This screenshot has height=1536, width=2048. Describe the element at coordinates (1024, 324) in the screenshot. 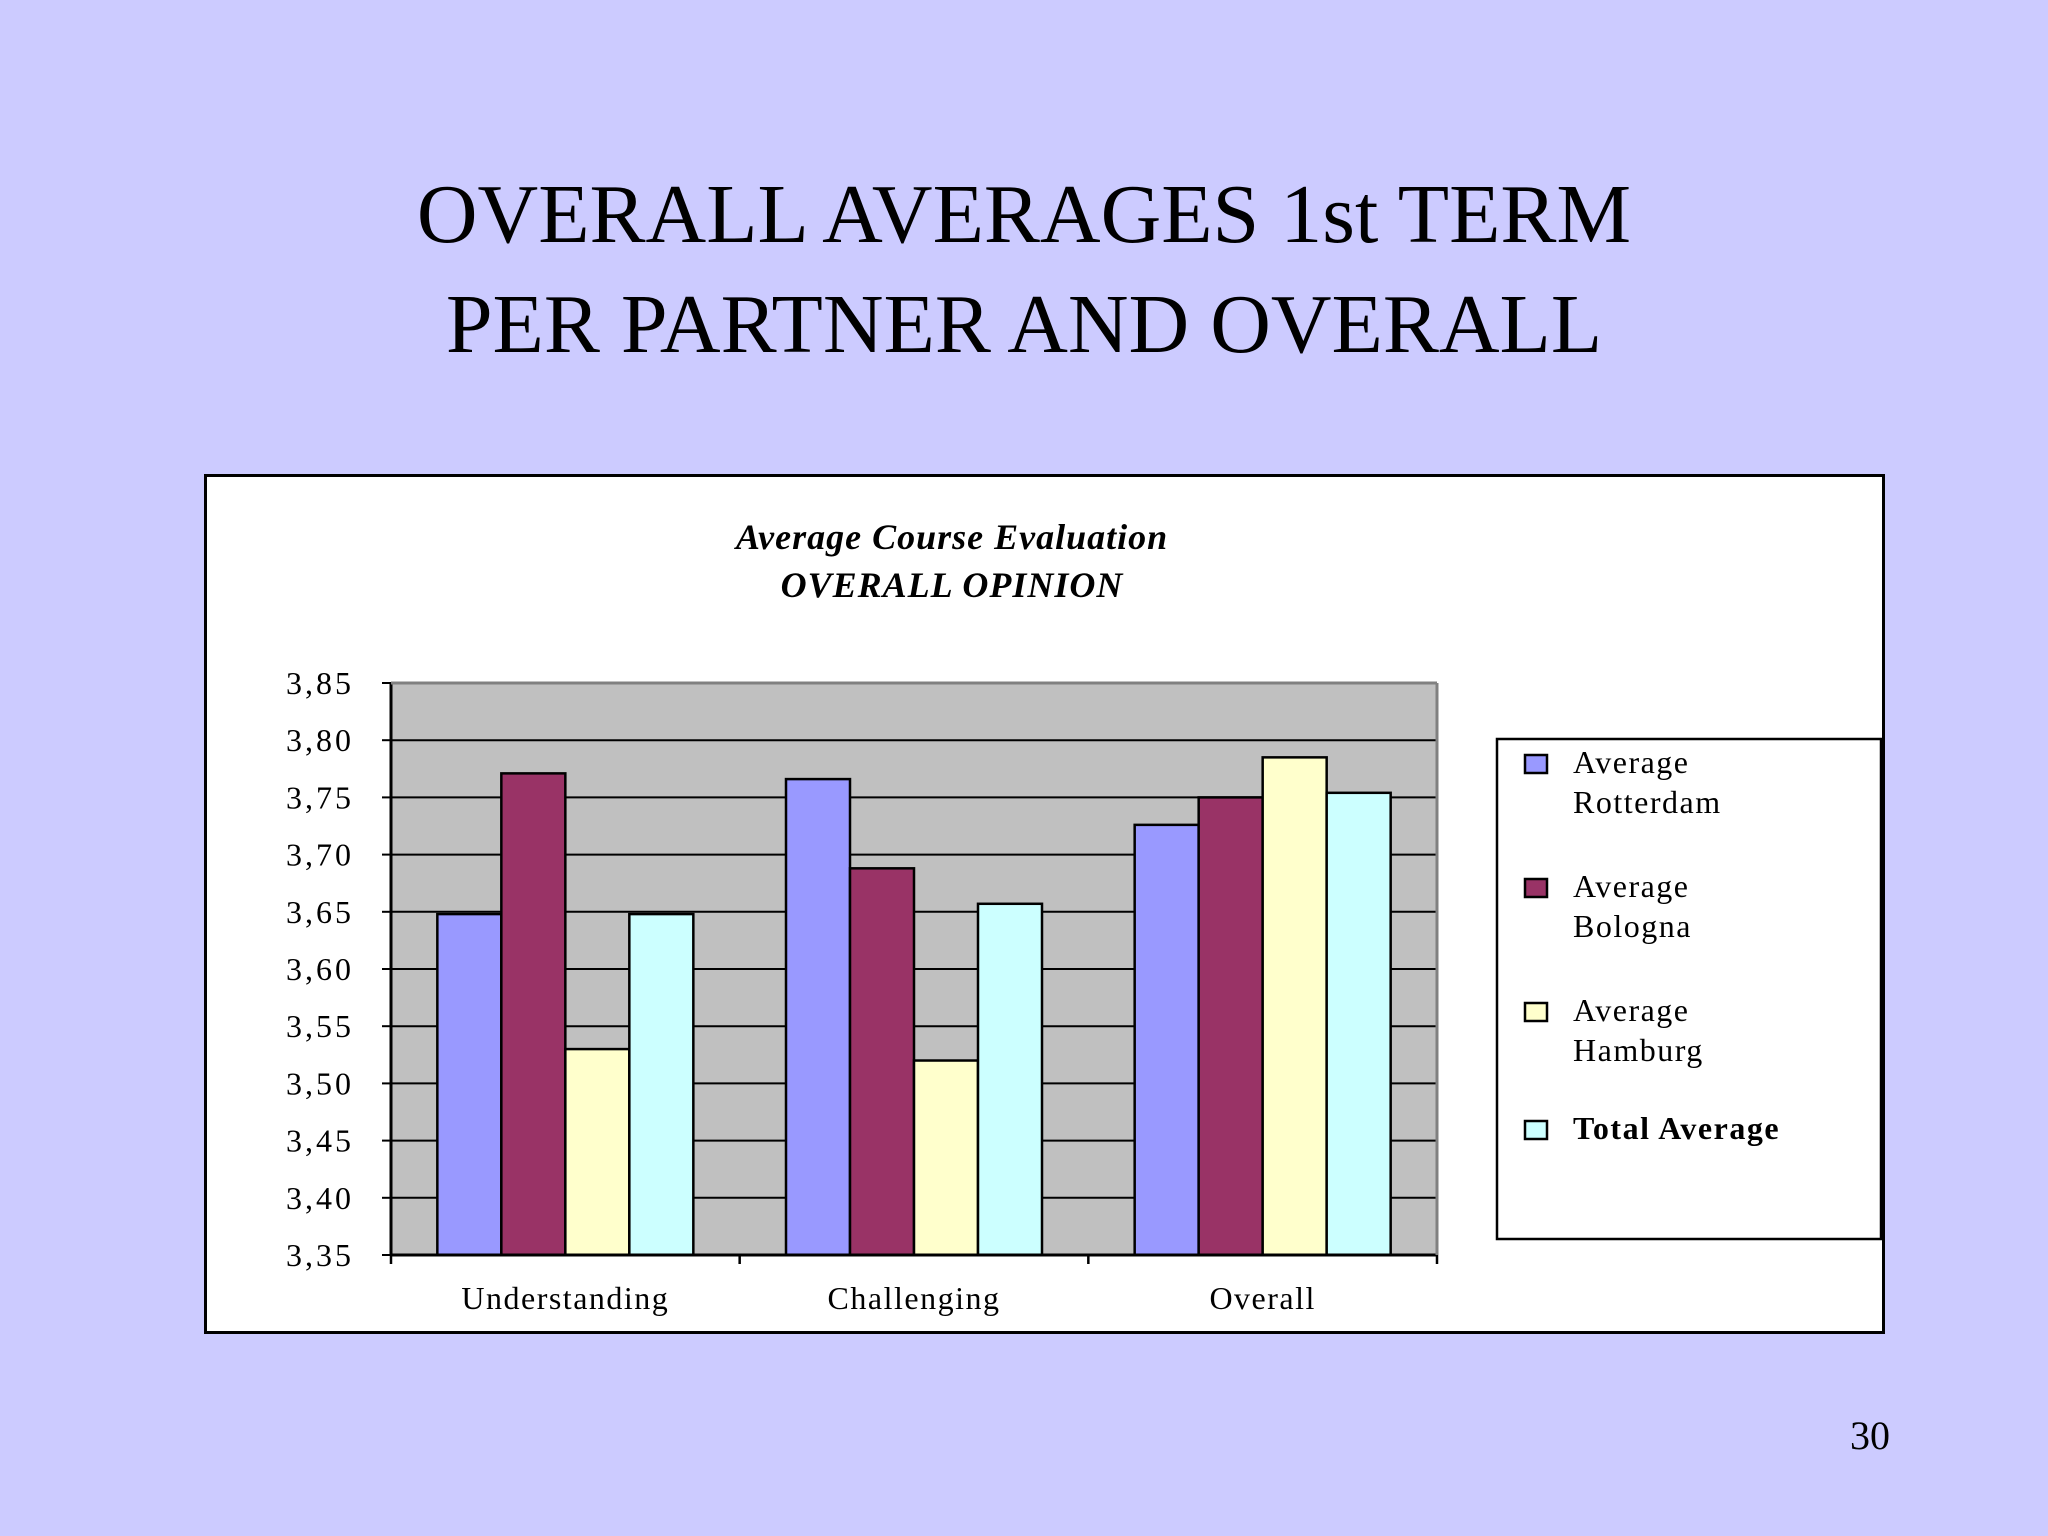

I see `slide-title-line-2: PER PARTNER AND OVERALL` at that location.